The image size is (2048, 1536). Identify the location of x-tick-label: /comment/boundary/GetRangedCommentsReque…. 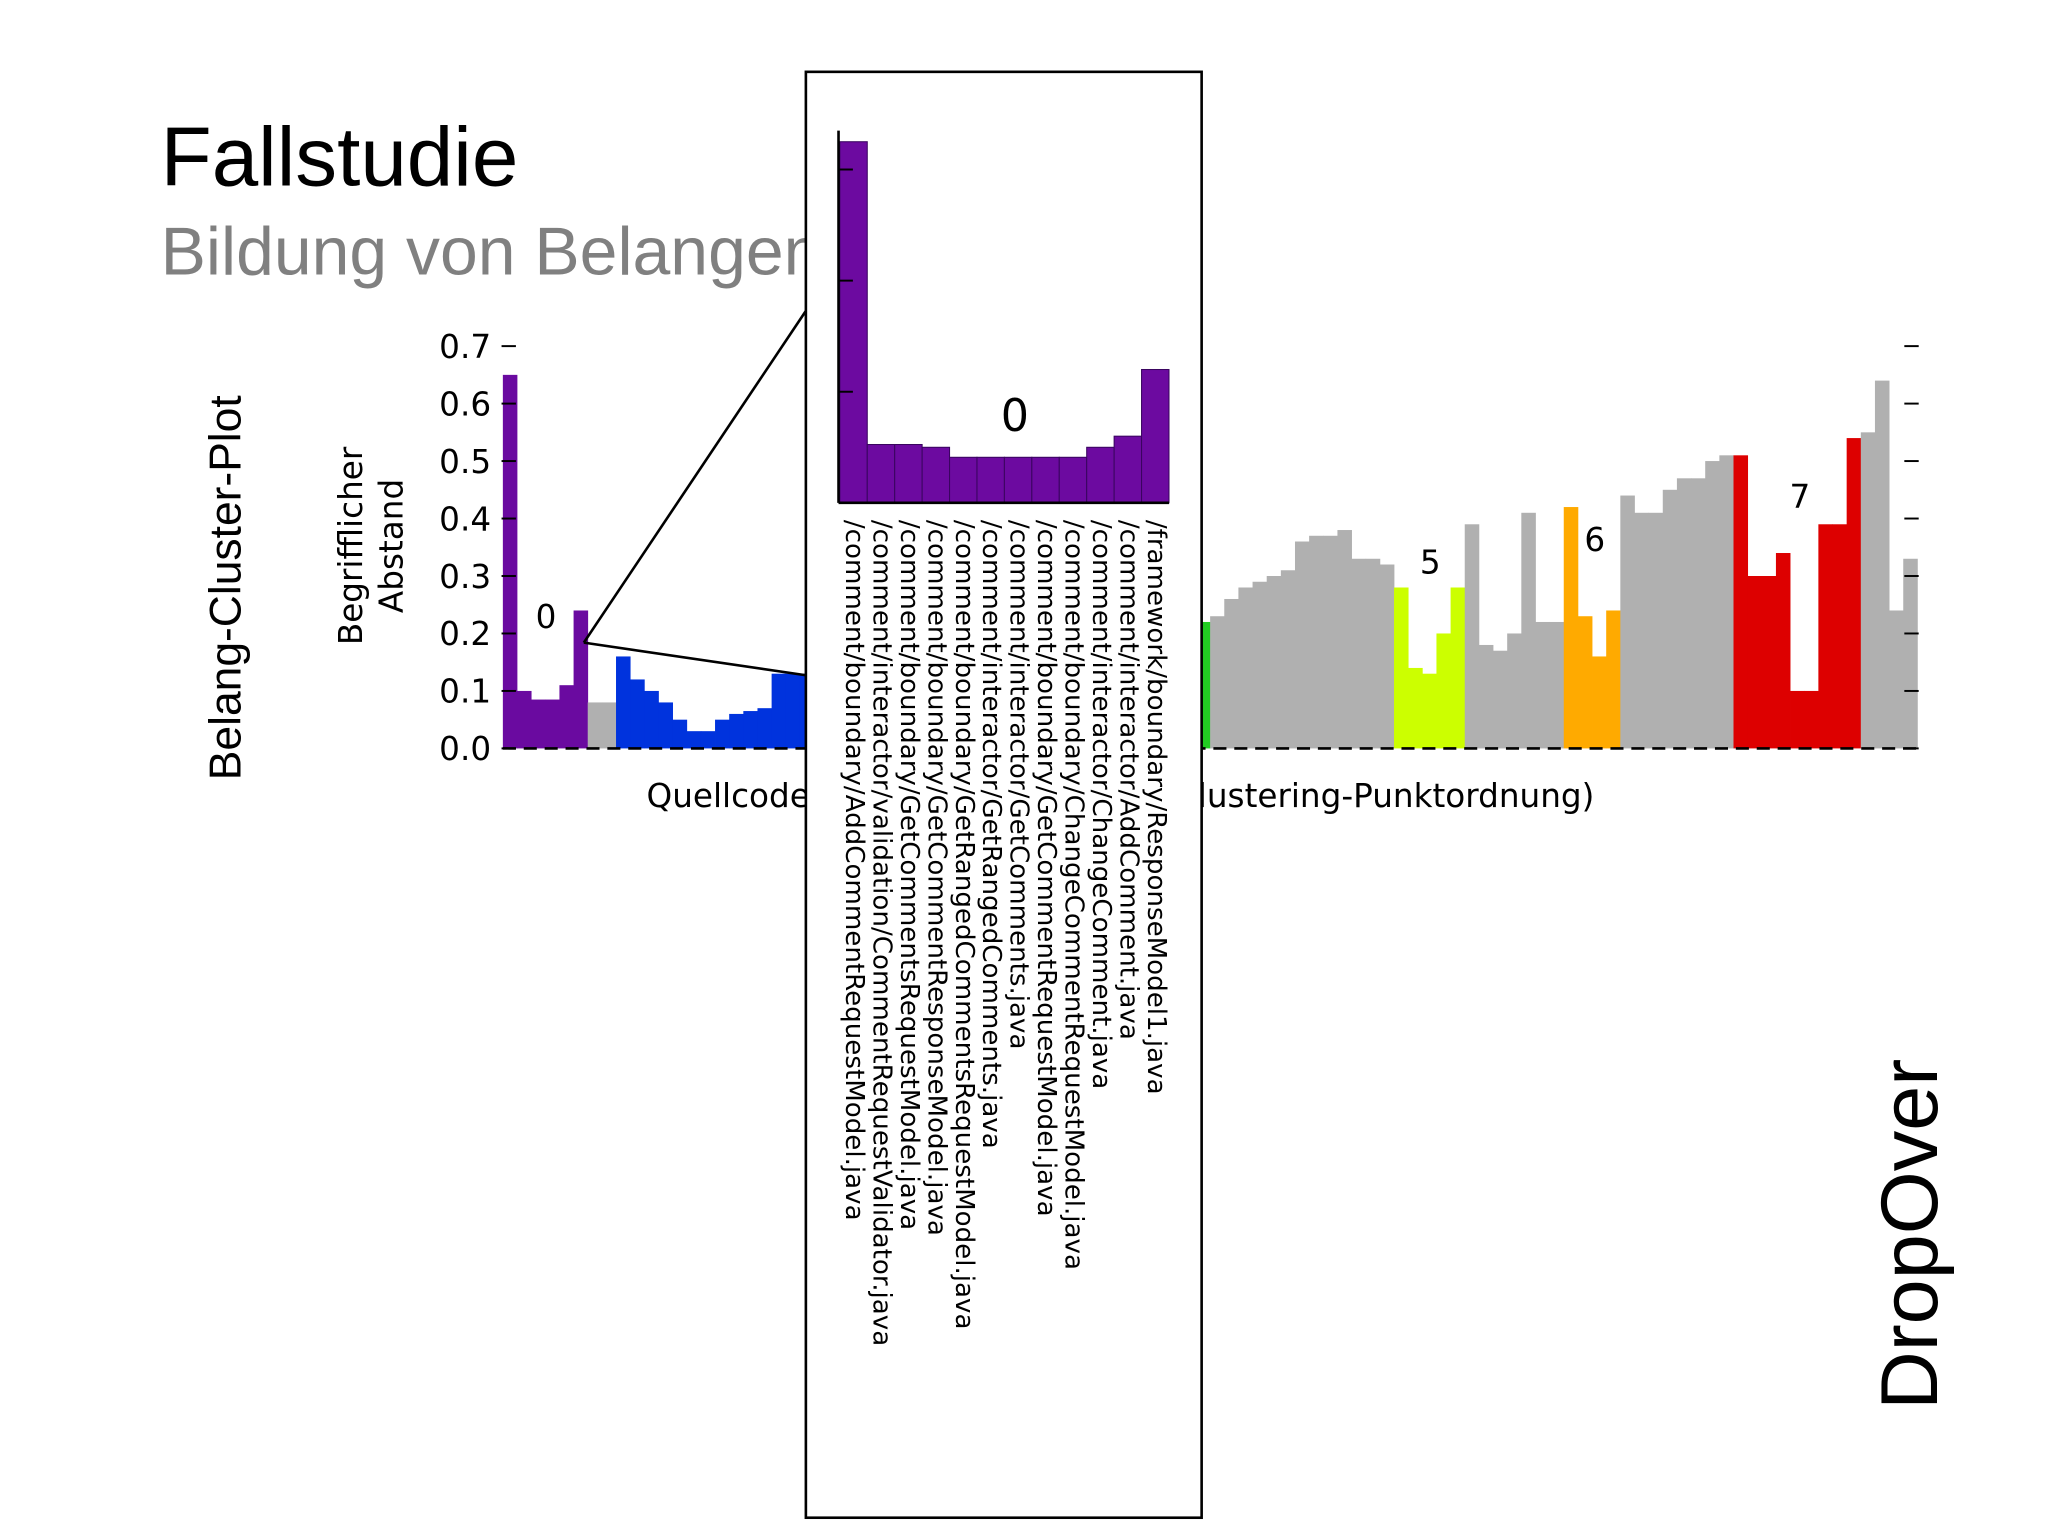
(964, 925).